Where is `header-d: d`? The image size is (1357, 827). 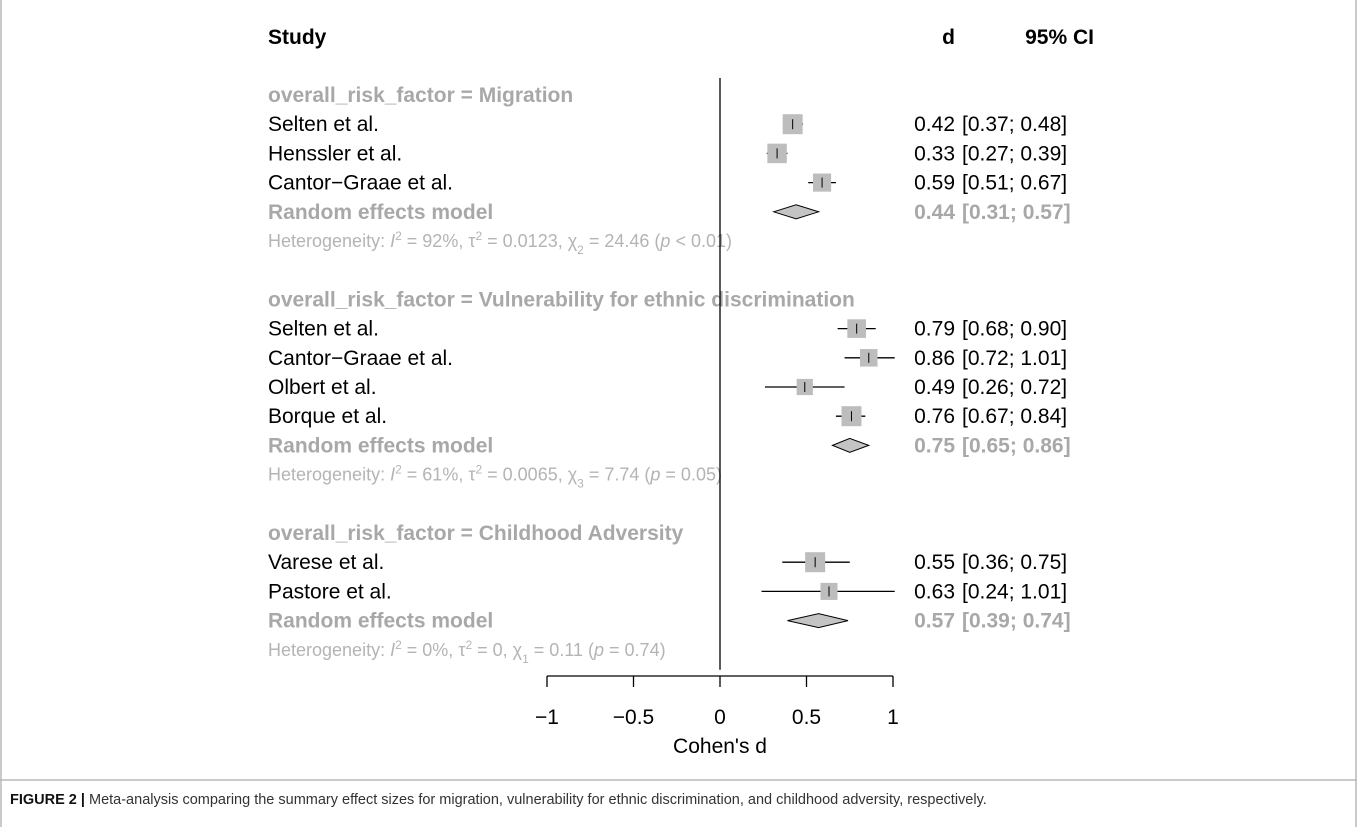 header-d: d is located at coordinates (948, 37).